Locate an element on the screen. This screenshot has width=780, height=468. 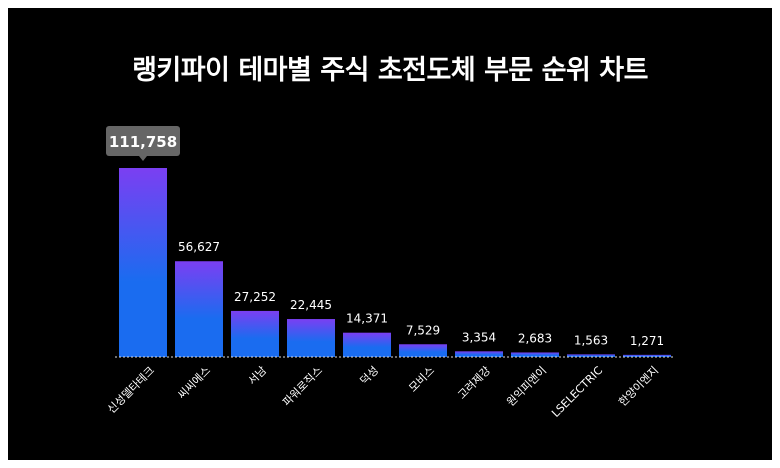
value-label: 1,563 is located at coordinates (591, 340).